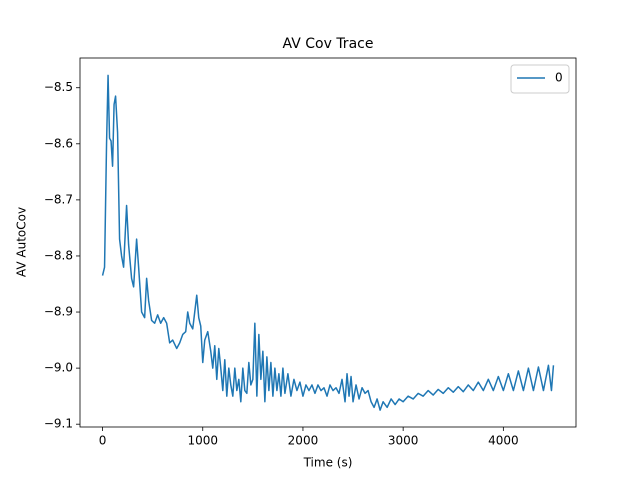 The width and height of the screenshot is (640, 480). What do you see at coordinates (303, 441) in the screenshot?
I see `x-tick-label: 2000` at bounding box center [303, 441].